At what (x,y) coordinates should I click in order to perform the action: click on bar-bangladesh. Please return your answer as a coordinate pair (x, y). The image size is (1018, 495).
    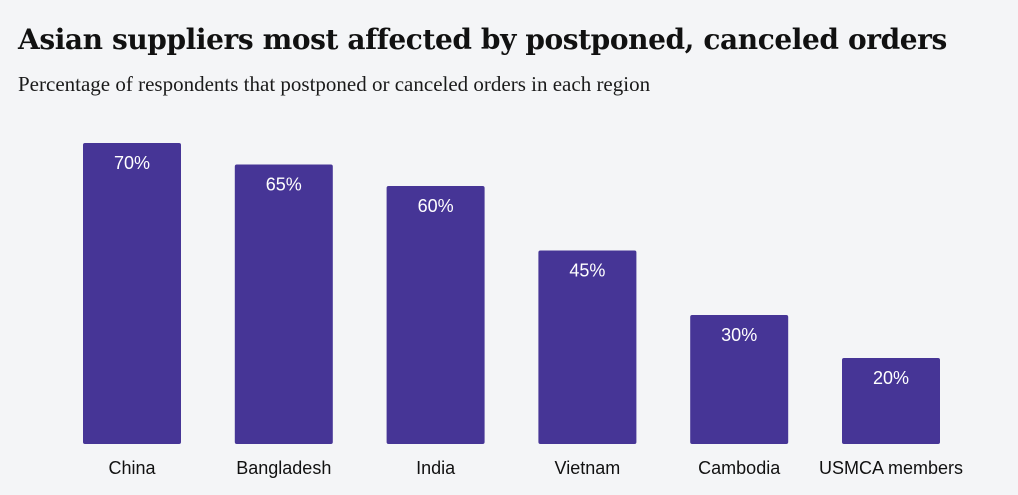
    Looking at the image, I should click on (283, 304).